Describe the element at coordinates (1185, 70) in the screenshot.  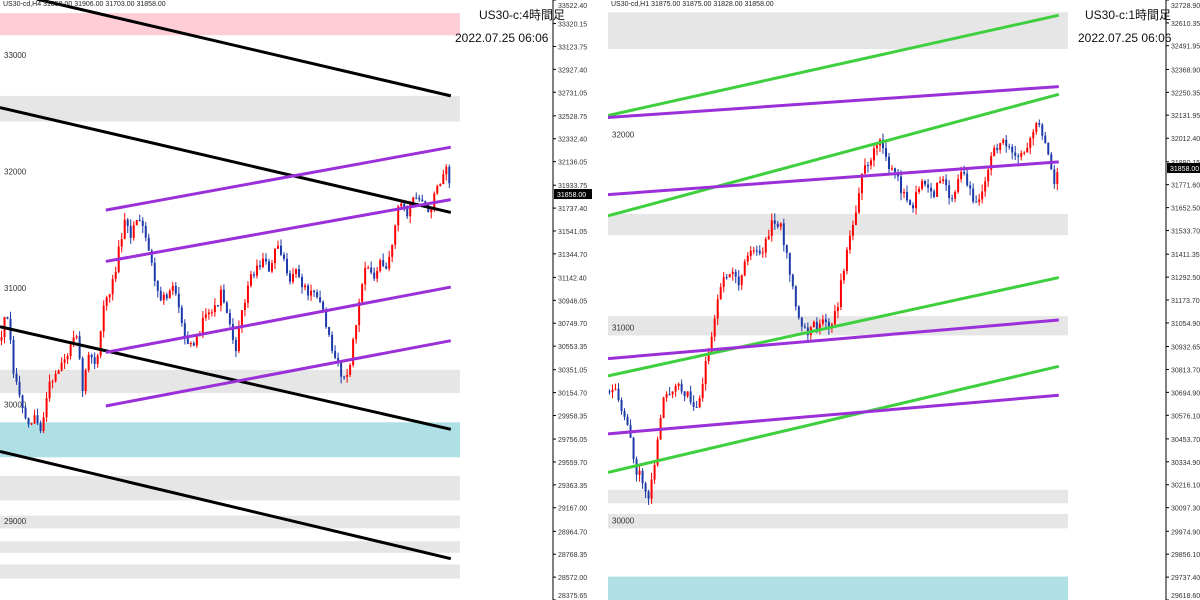
I see `h1-y-tick-label: 32368.90` at that location.